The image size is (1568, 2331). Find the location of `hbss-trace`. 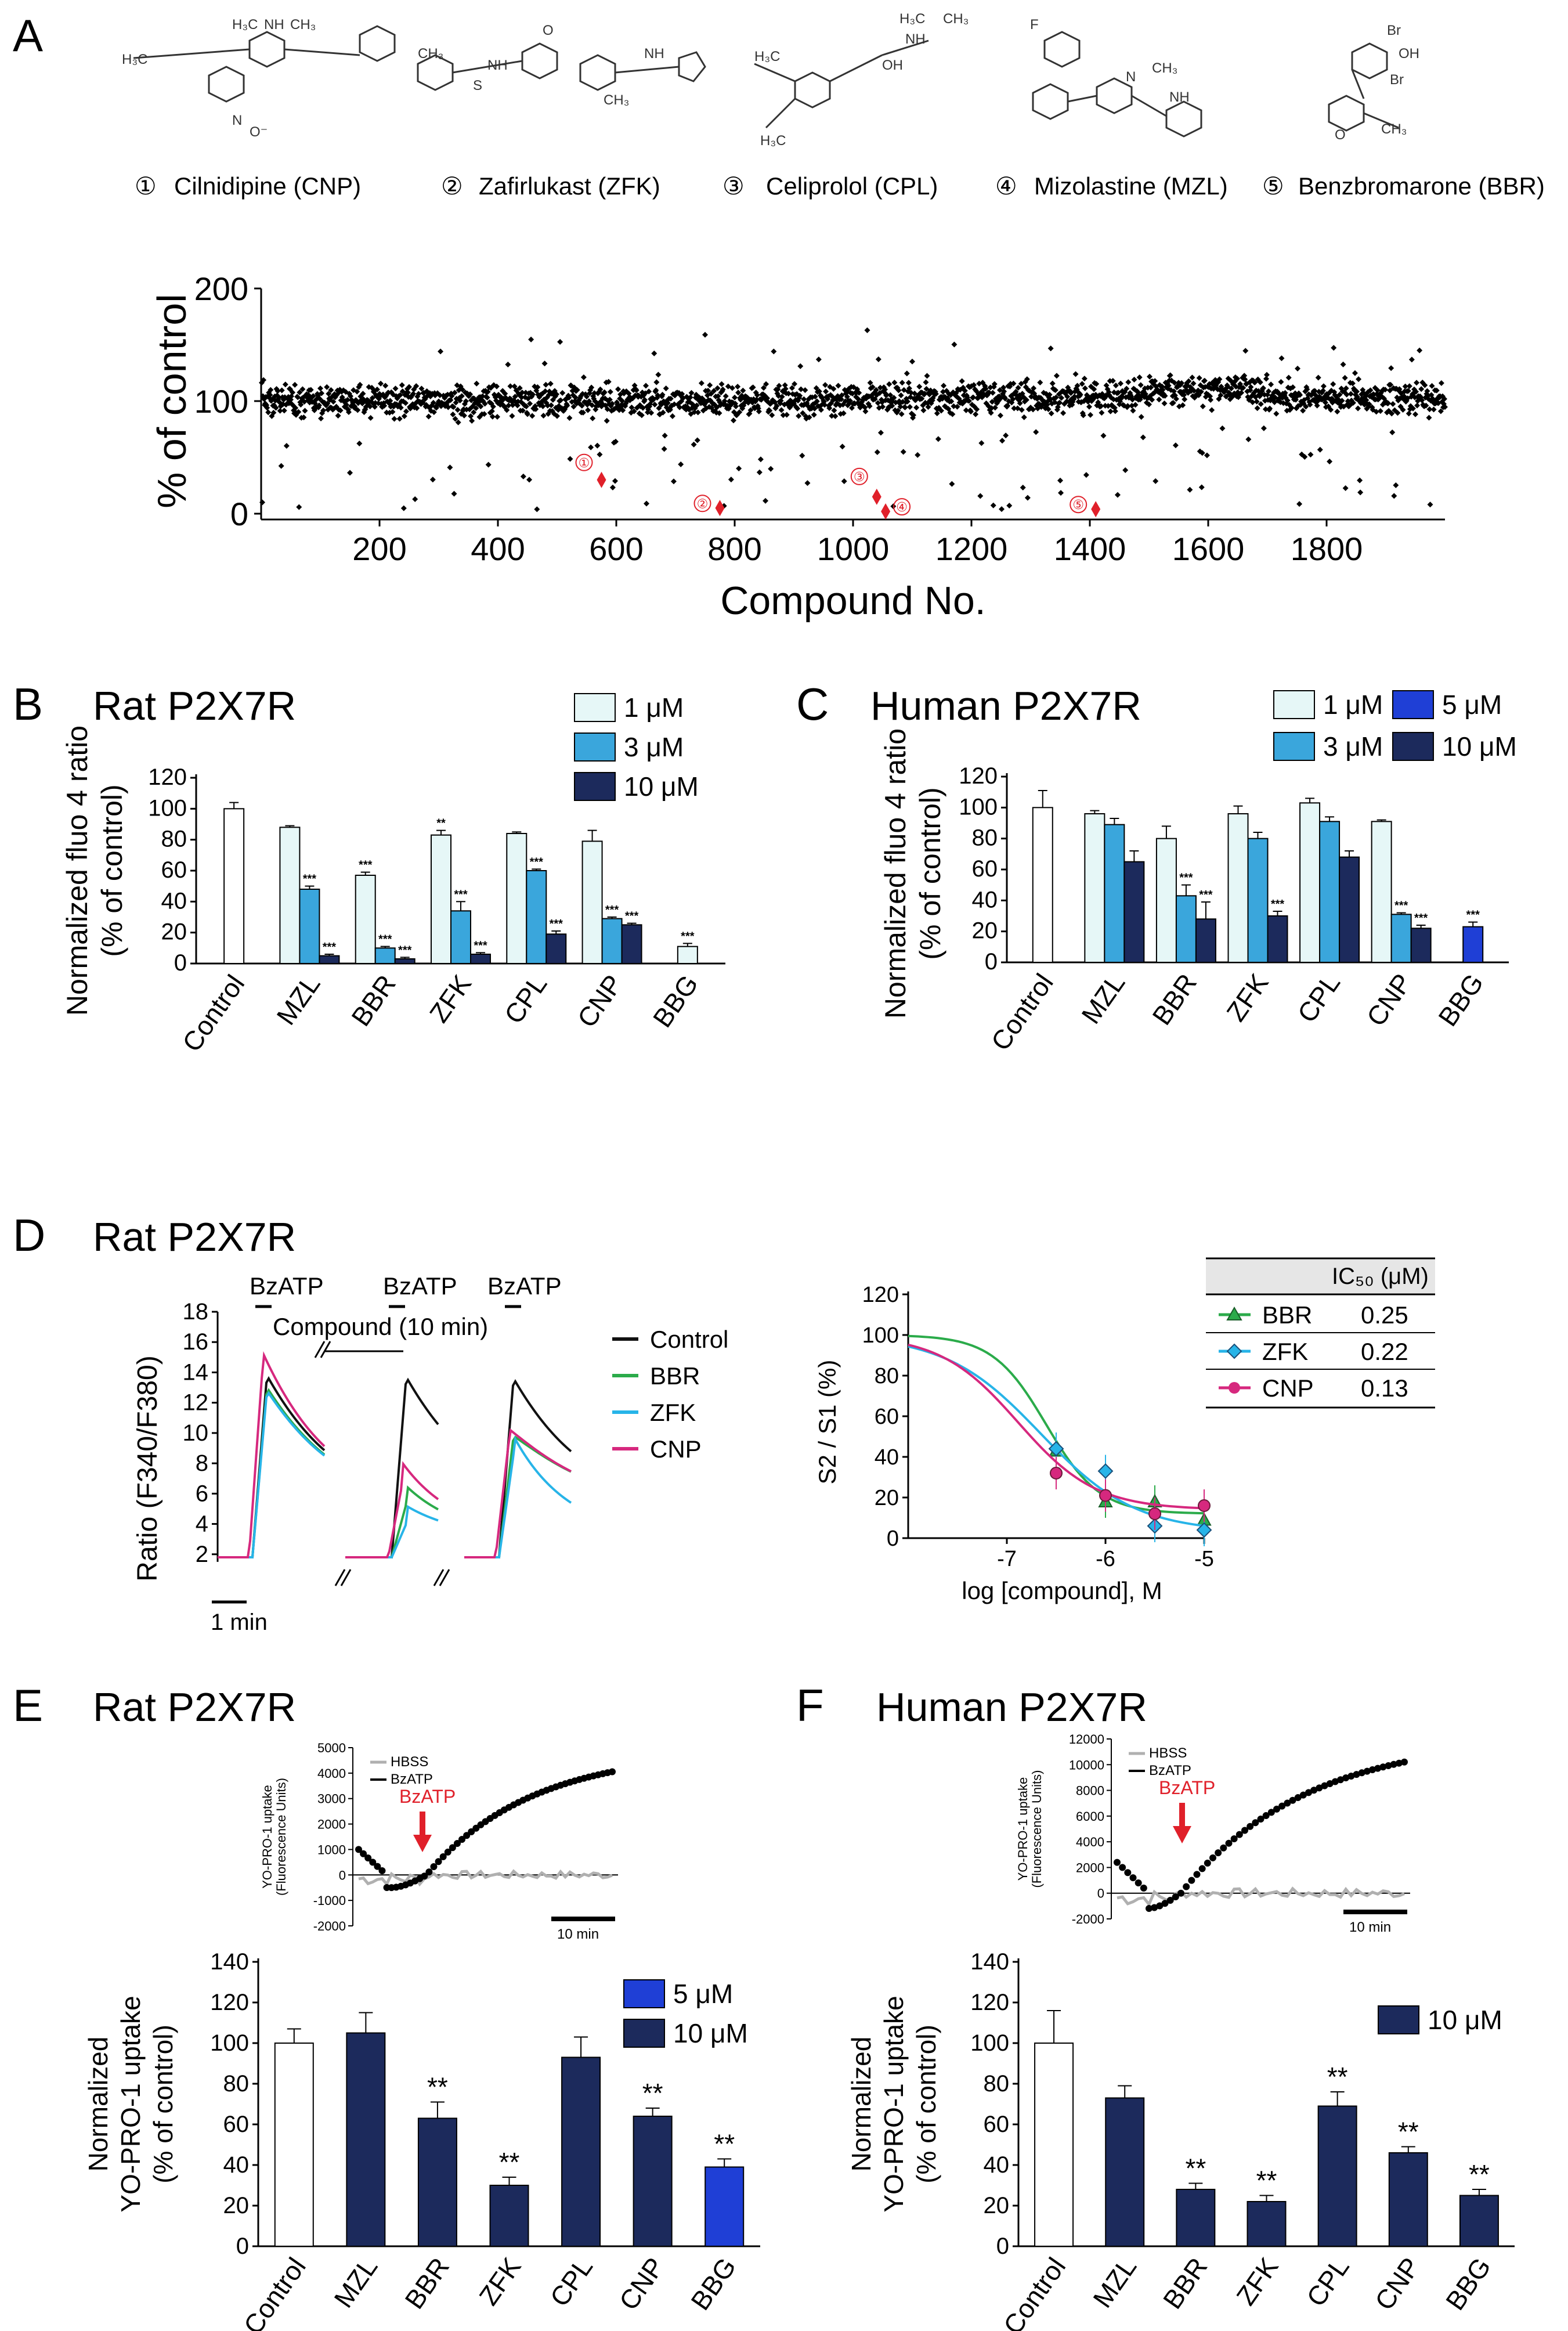

hbss-trace is located at coordinates (1261, 1897).